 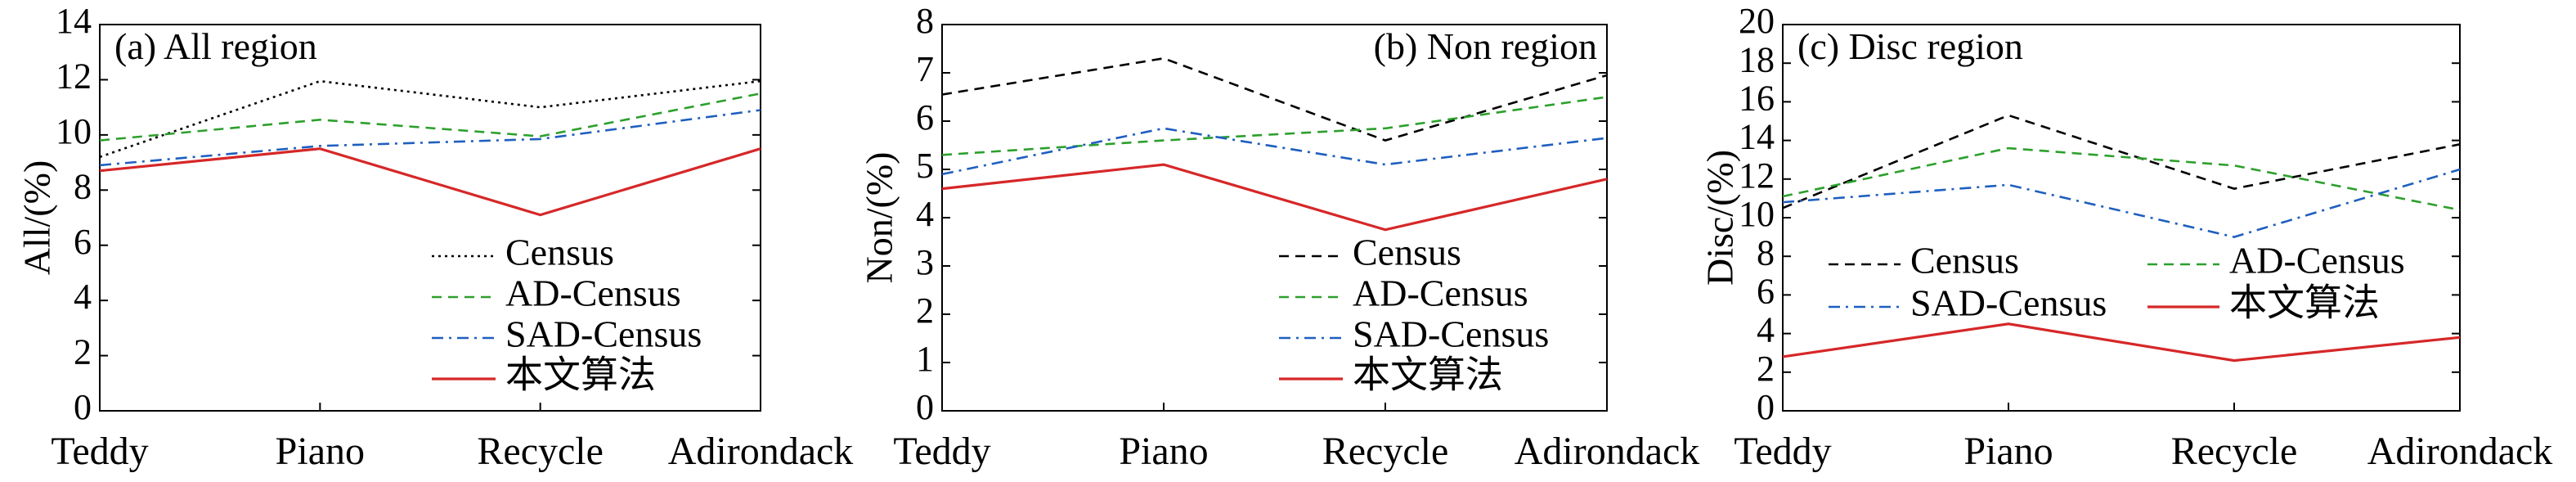 I want to click on series-line-dotted, so click(x=430, y=119).